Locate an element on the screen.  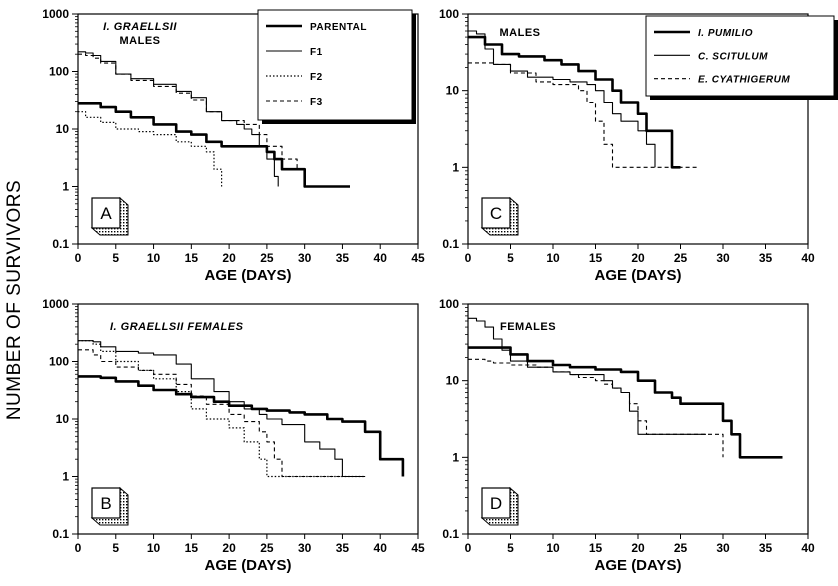
y-tick-label-c: 10 is located at coordinates (453, 91).